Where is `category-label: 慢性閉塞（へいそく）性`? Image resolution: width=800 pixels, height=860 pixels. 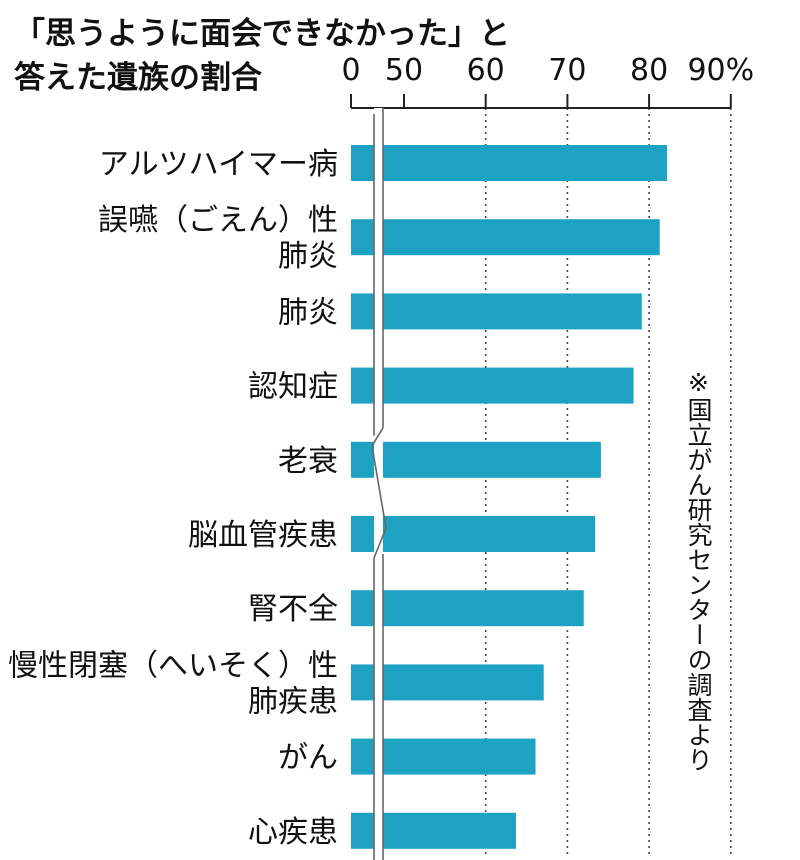
category-label: 慢性閉塞（へいそく）性 is located at coordinates (173, 665).